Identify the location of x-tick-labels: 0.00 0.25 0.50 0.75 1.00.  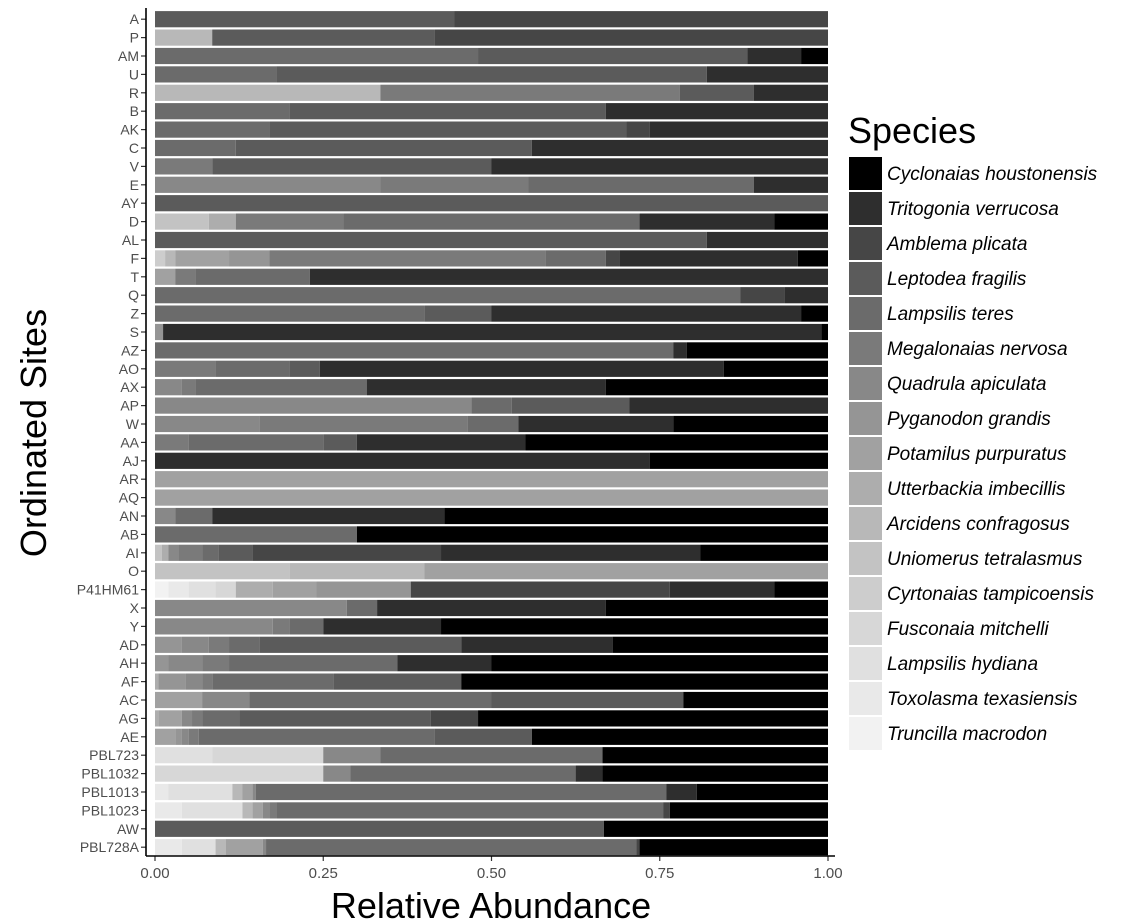
(491, 869).